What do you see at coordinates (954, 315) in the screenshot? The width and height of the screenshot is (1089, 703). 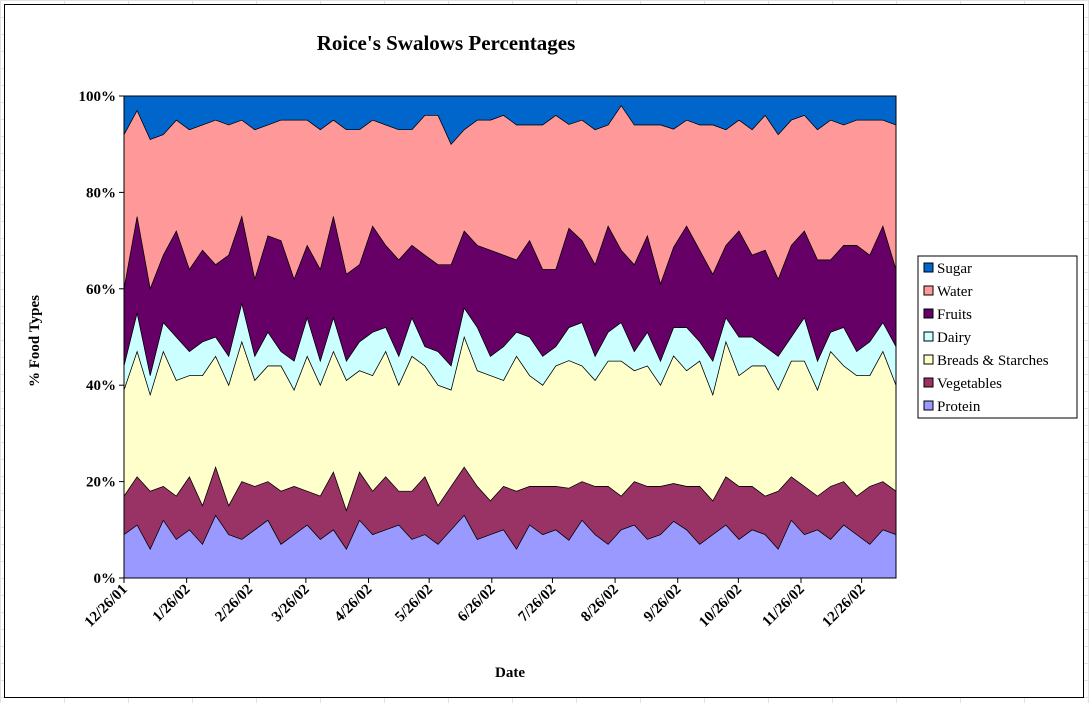 I see `legend-entry: Fruits` at bounding box center [954, 315].